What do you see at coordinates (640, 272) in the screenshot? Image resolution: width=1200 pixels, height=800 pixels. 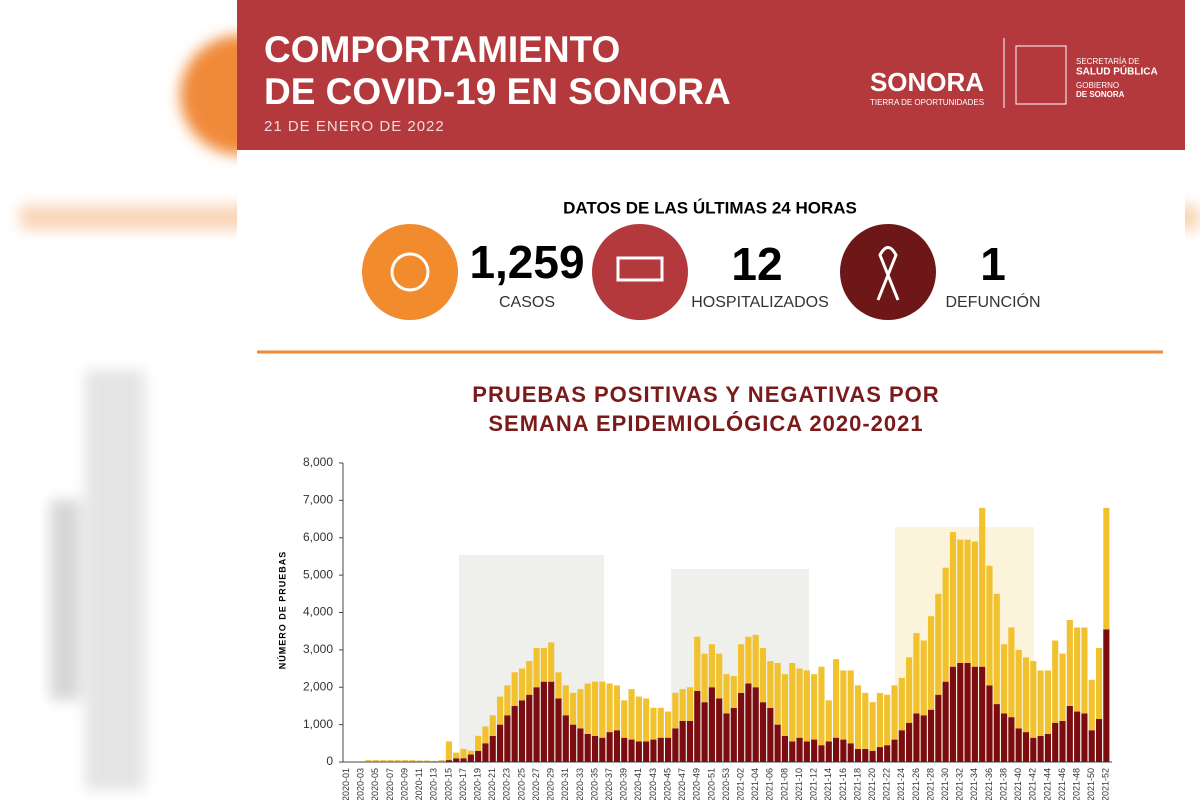 I see `icon-hospital` at bounding box center [640, 272].